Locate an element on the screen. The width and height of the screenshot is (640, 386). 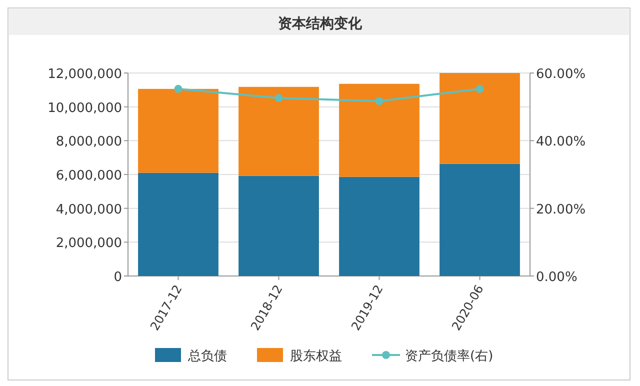
y2-tick-label: 20.00% is located at coordinates (561, 210).